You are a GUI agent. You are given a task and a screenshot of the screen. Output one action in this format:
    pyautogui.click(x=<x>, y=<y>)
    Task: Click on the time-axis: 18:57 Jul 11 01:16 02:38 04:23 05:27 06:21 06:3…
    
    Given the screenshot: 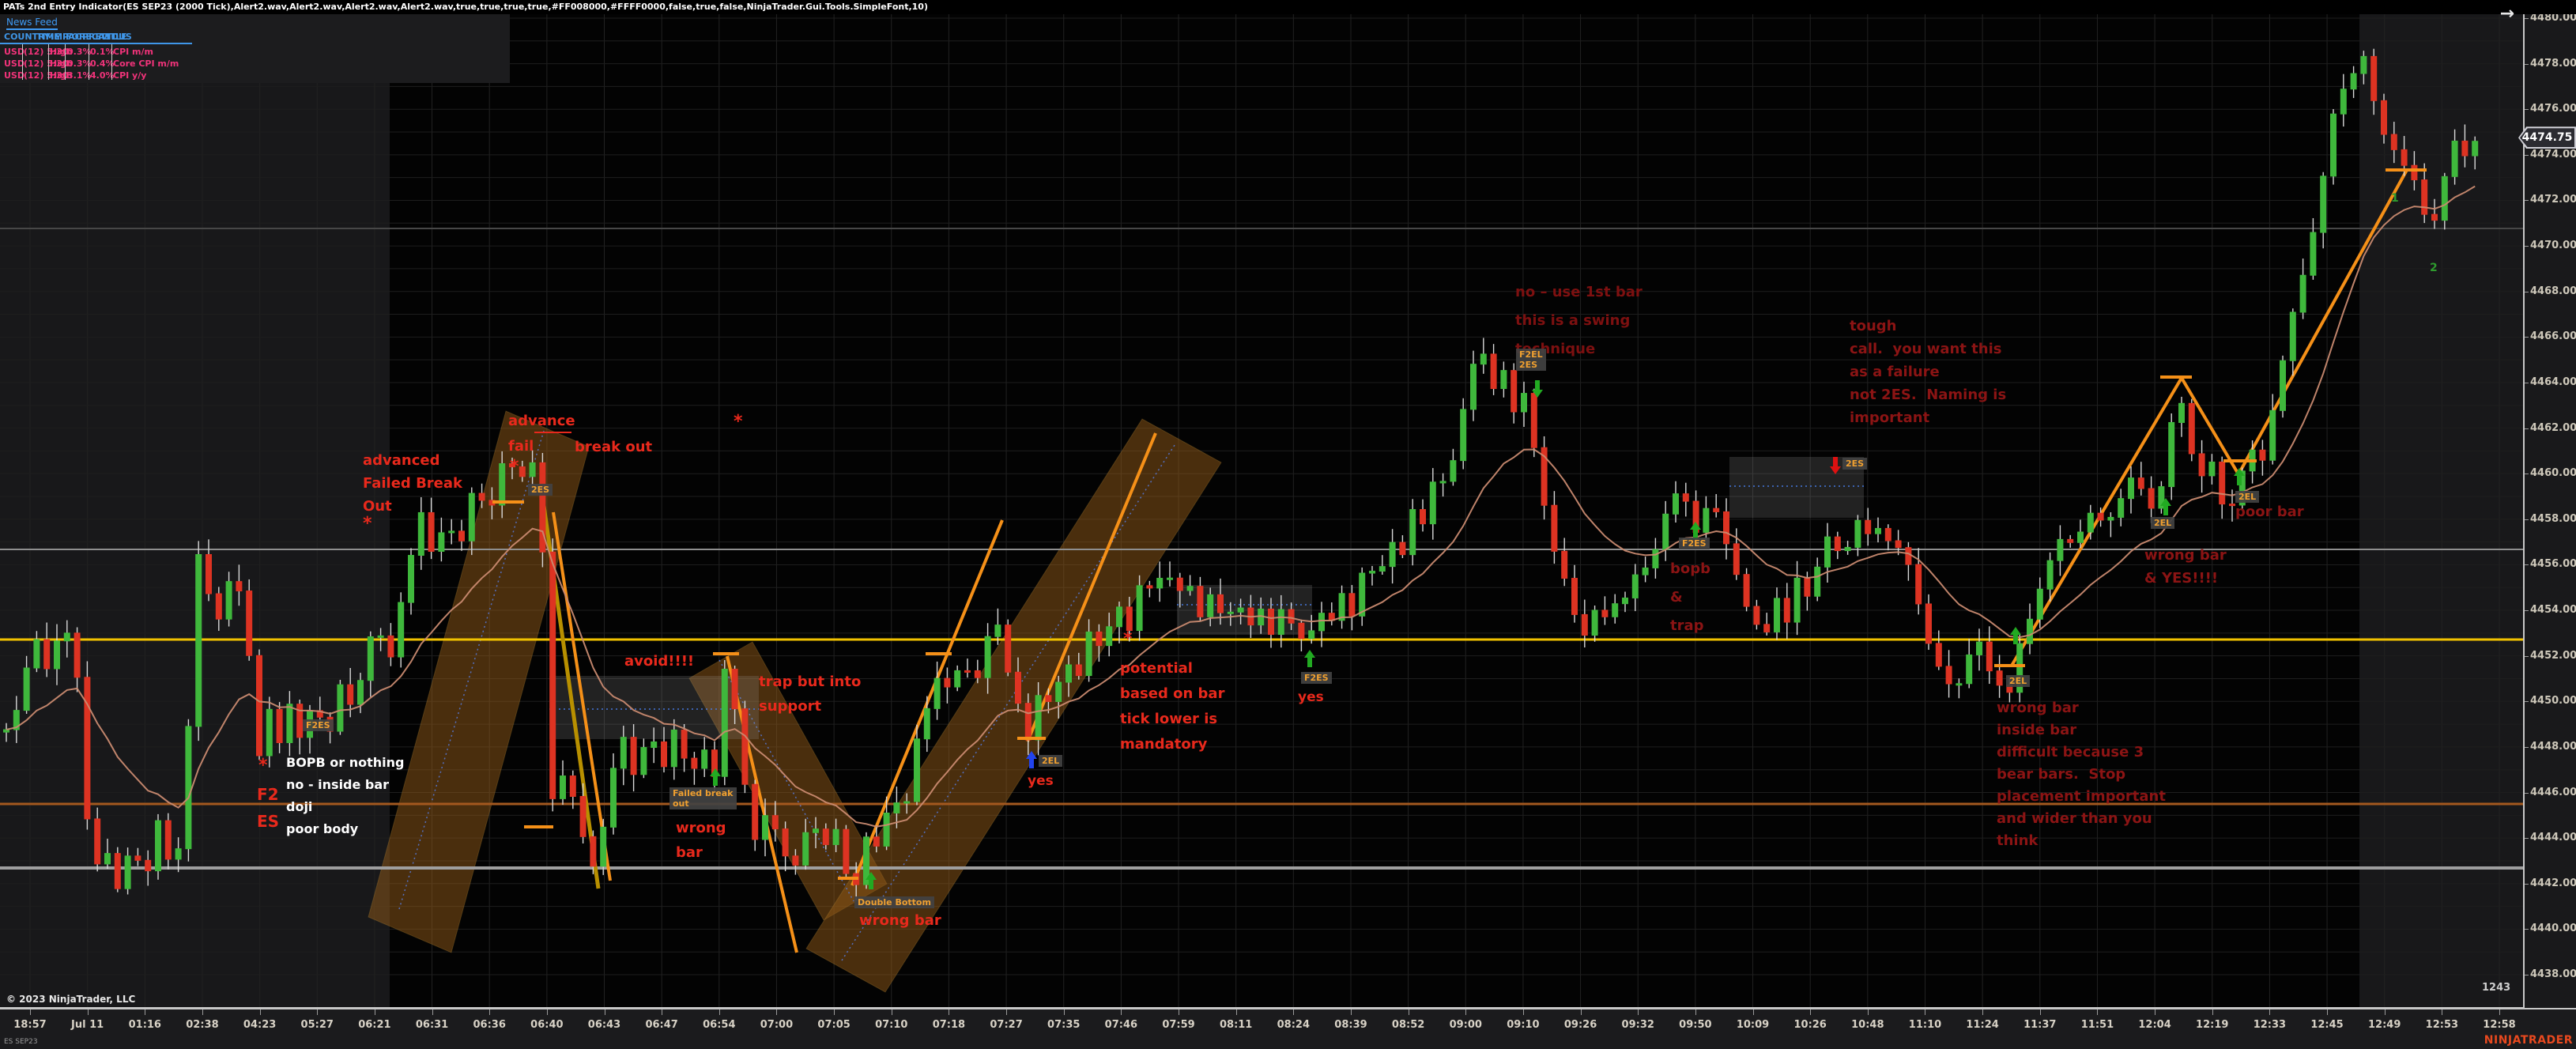 What is the action you would take?
    pyautogui.click(x=1288, y=1028)
    